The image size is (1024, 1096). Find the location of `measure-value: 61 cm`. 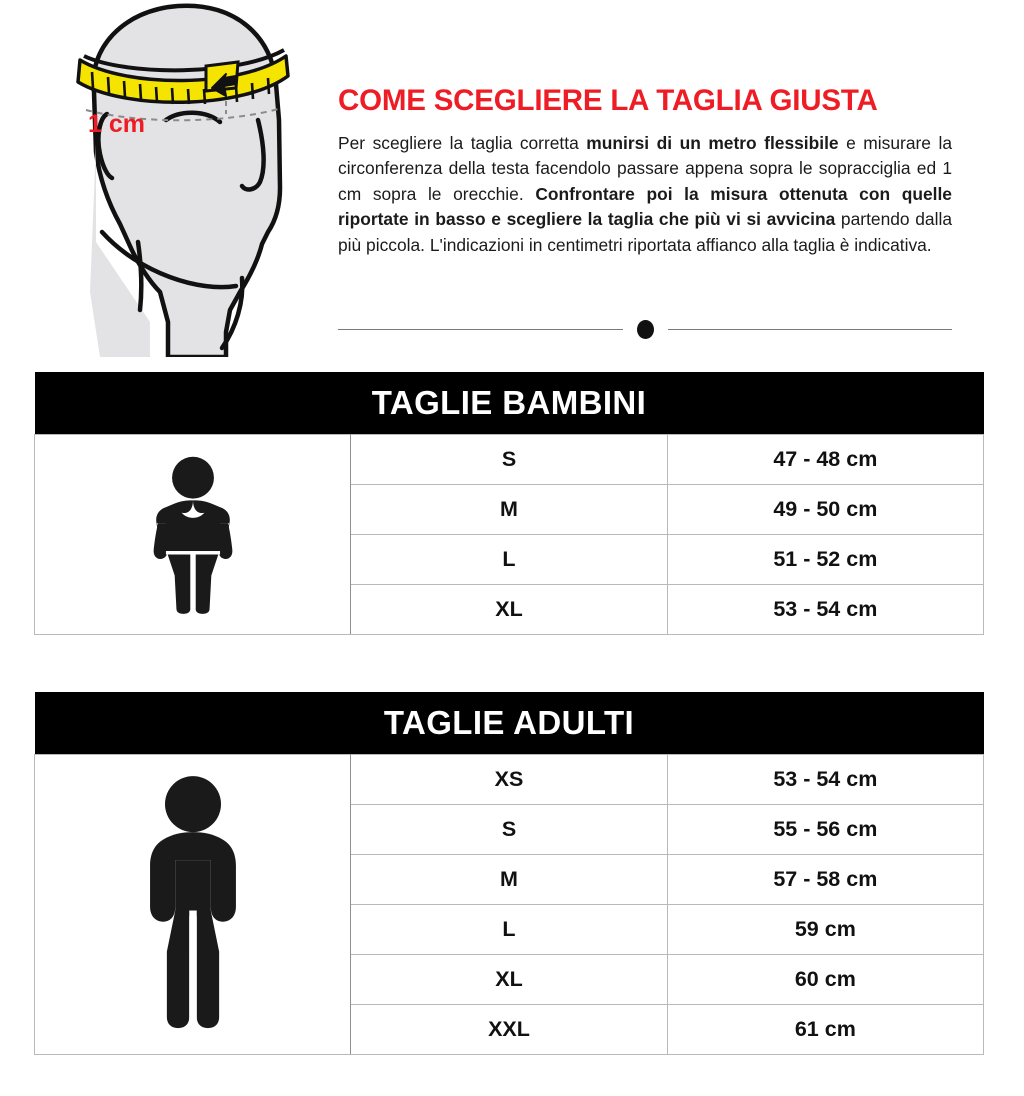

measure-value: 61 cm is located at coordinates (825, 1029).